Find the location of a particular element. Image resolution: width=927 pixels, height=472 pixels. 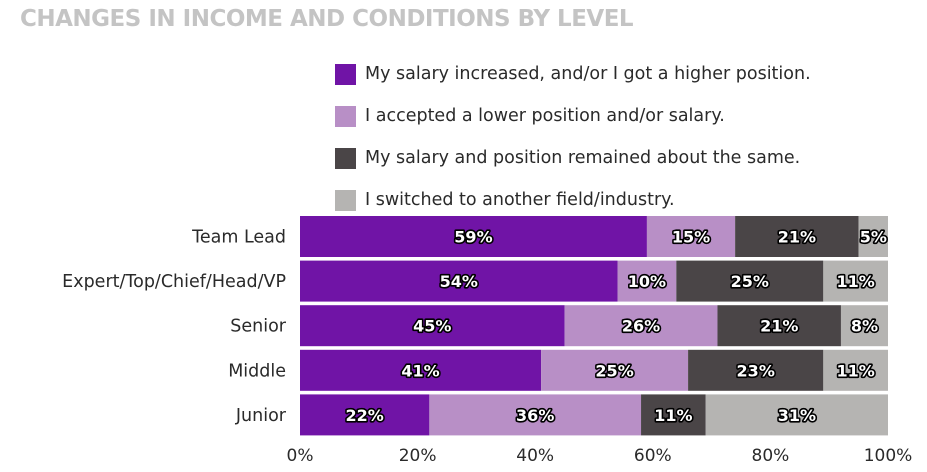

x-tick-label: 100% is located at coordinates (888, 456).